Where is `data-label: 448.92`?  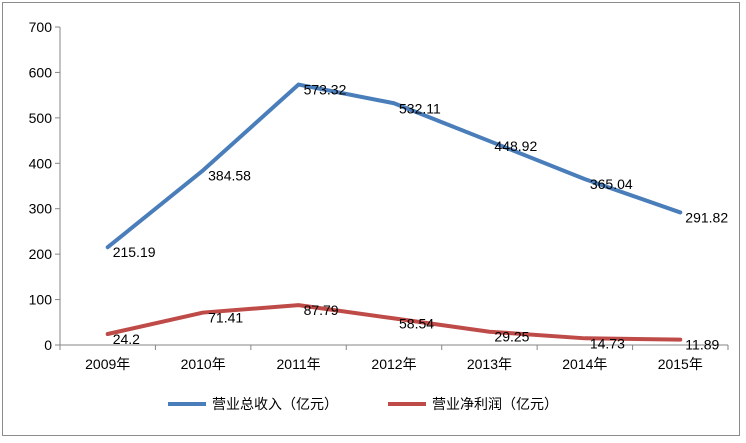
data-label: 448.92 is located at coordinates (515, 146).